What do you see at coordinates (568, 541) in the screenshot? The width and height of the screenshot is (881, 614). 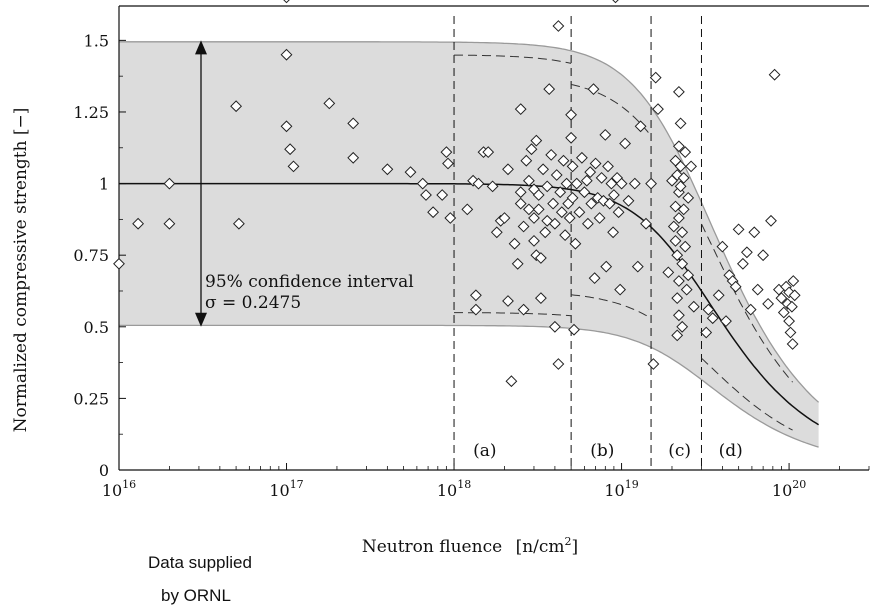 I see `x-axis-label-unit-sup: 2` at bounding box center [568, 541].